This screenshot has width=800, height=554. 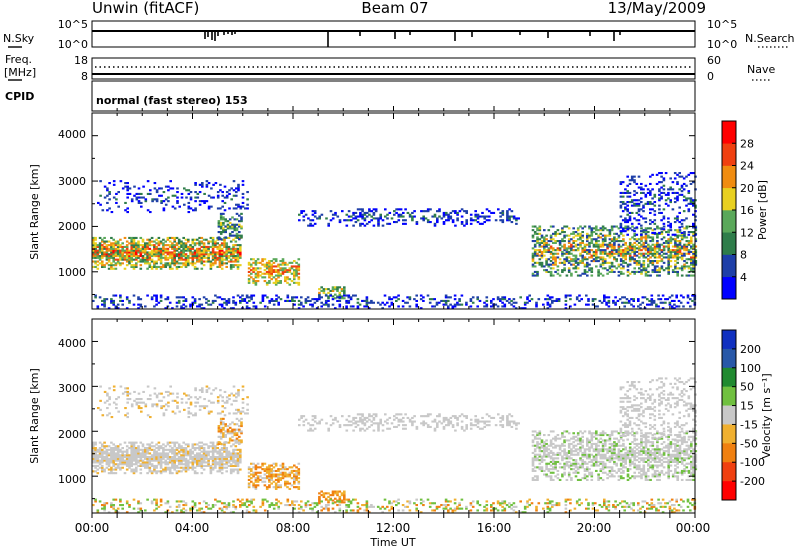 What do you see at coordinates (743, 255) in the screenshot?
I see `power-colorbar-tick: 8` at bounding box center [743, 255].